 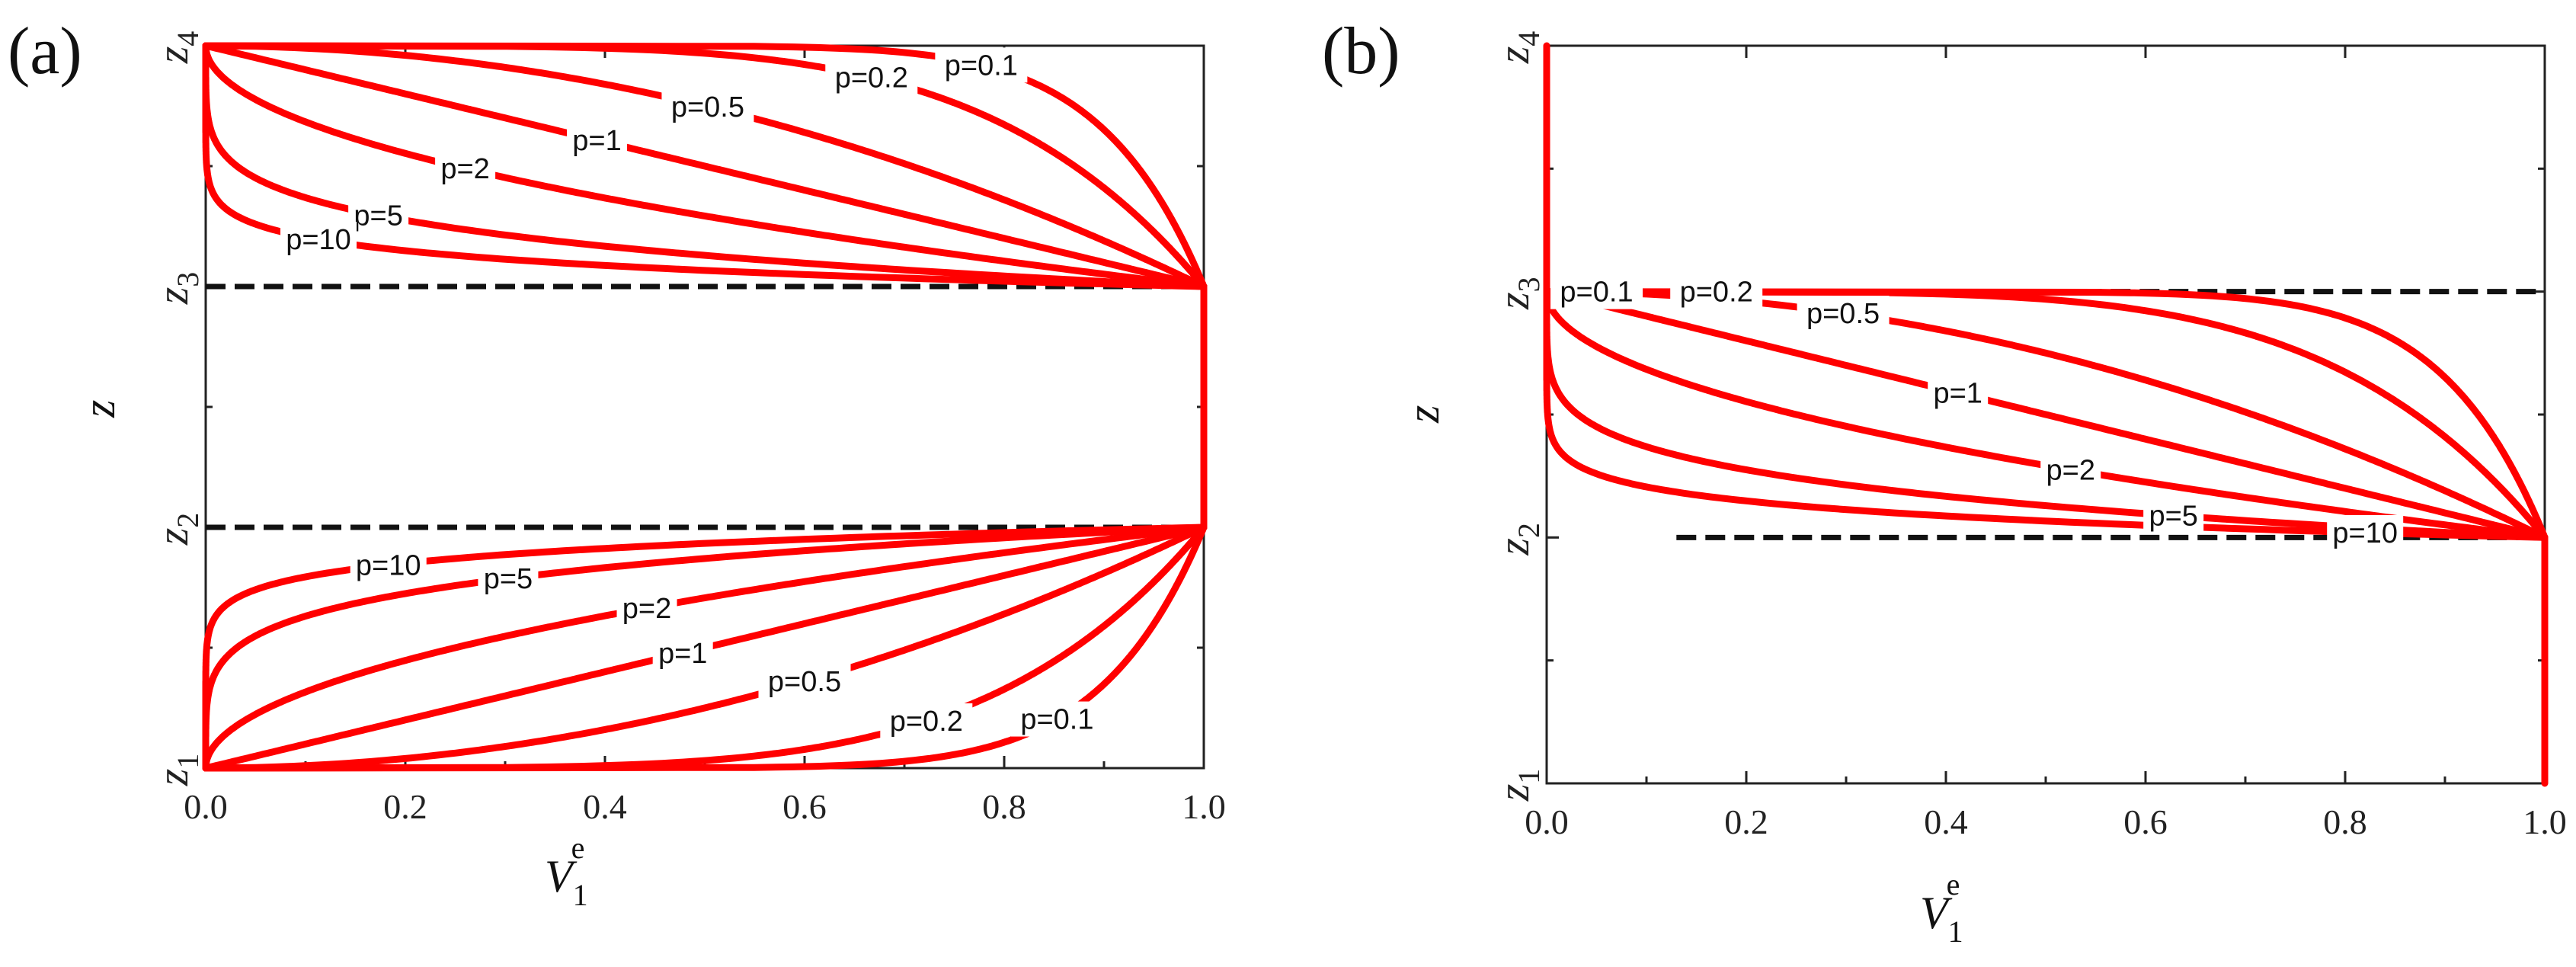 I want to click on panel-a-xlabel: V1 e, so click(x=566, y=871).